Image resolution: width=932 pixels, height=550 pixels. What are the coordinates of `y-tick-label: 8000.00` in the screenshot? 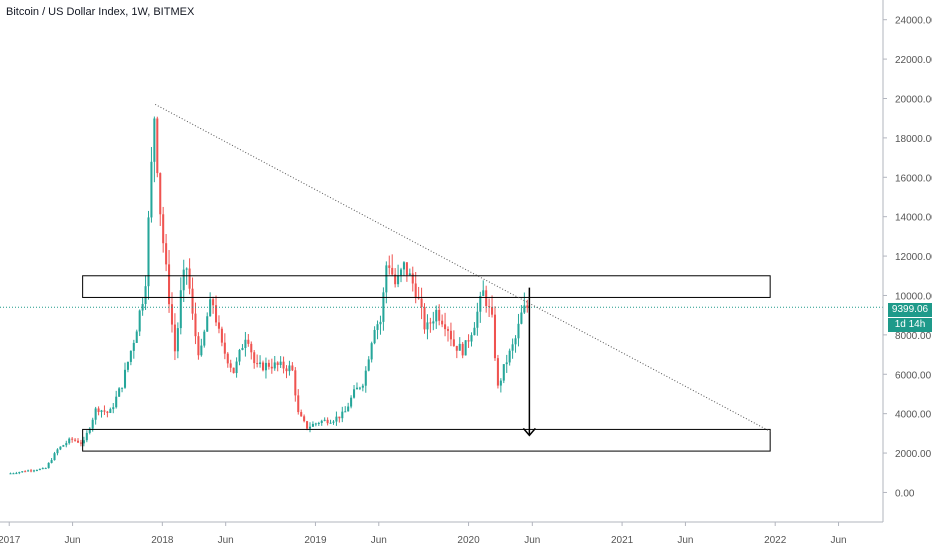 It's located at (913, 336).